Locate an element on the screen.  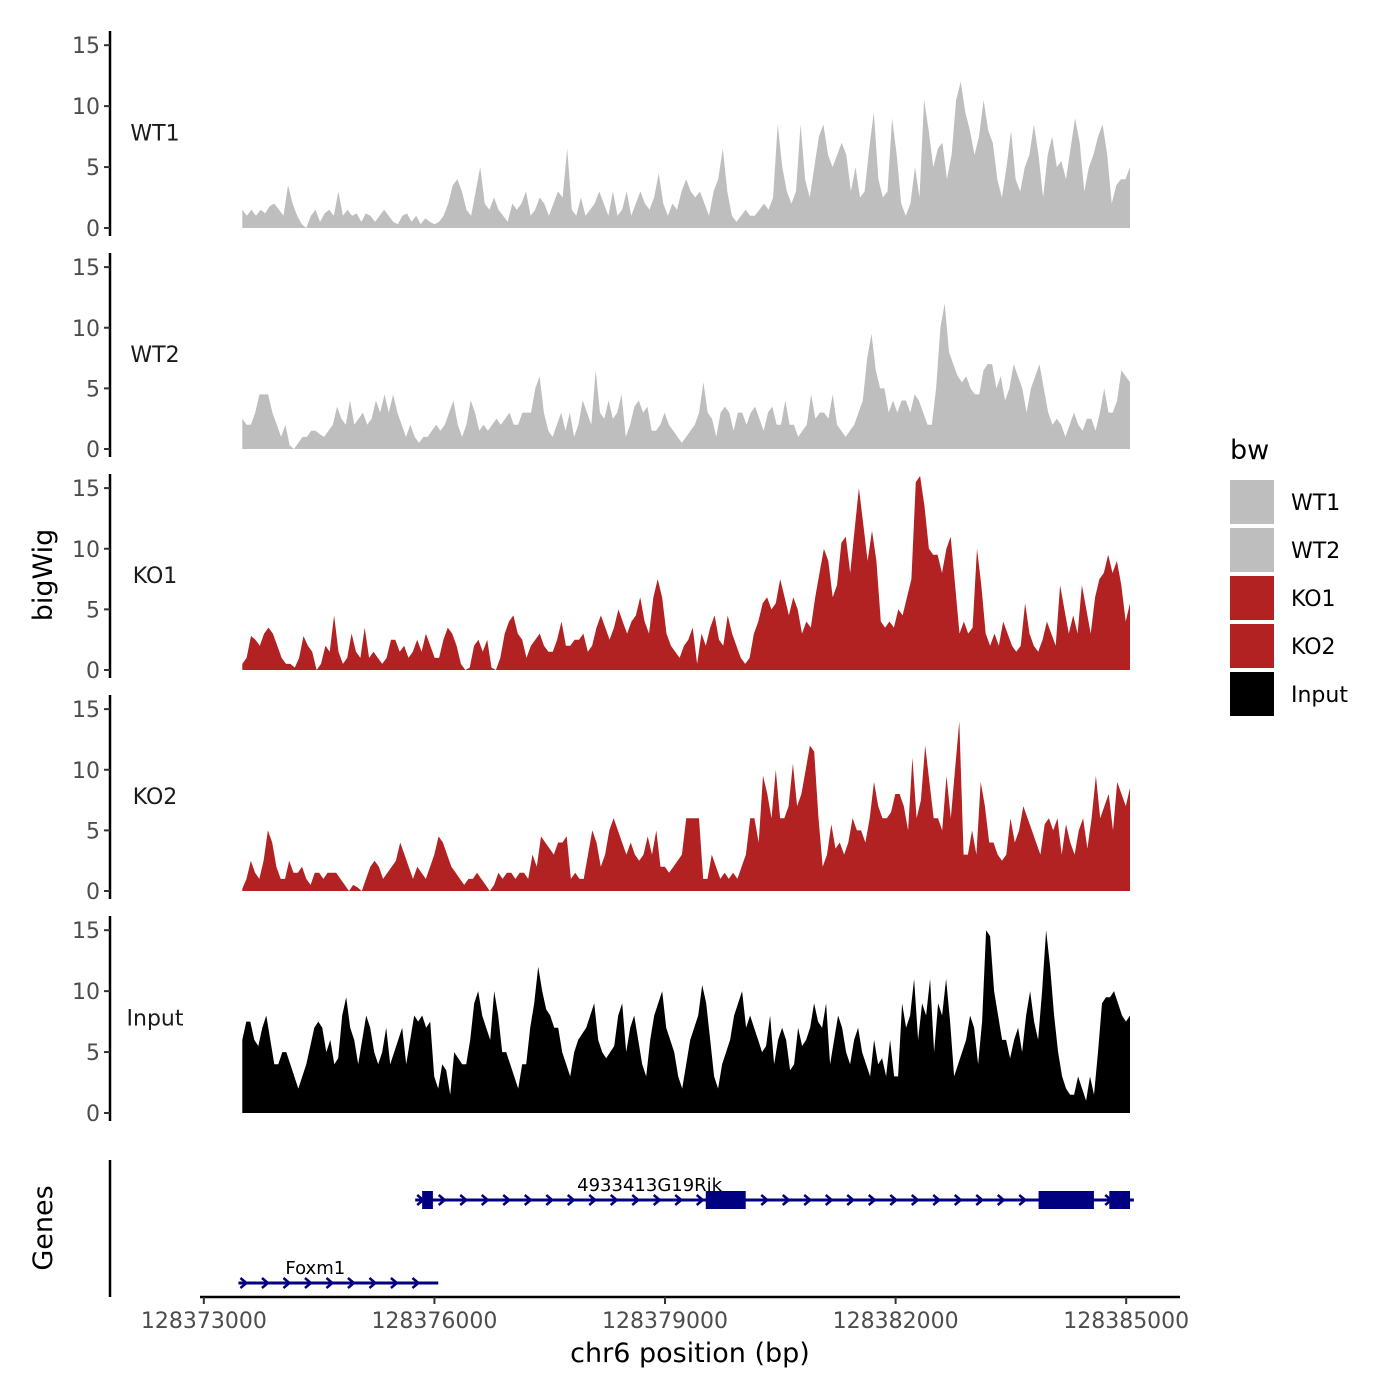
signal-area-wt2 is located at coordinates (686, 376).